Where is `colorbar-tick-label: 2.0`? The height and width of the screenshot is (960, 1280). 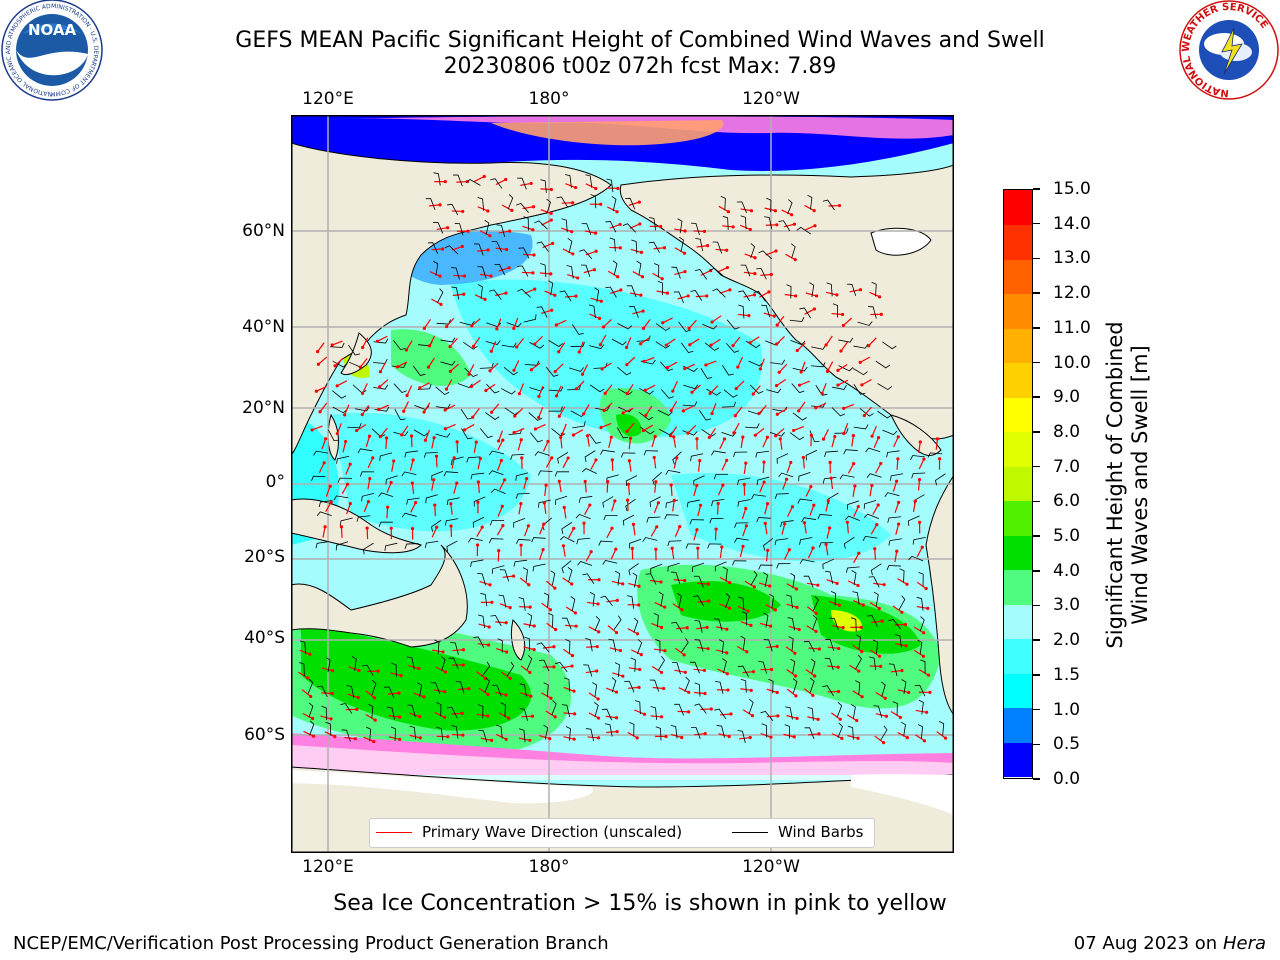 colorbar-tick-label: 2.0 is located at coordinates (1067, 640).